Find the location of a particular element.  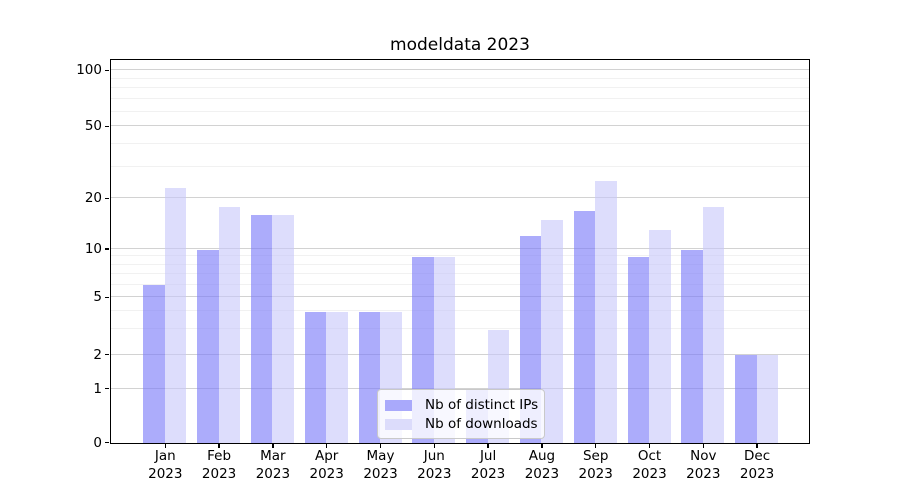

y-tick-label: 0 is located at coordinates (97, 442).